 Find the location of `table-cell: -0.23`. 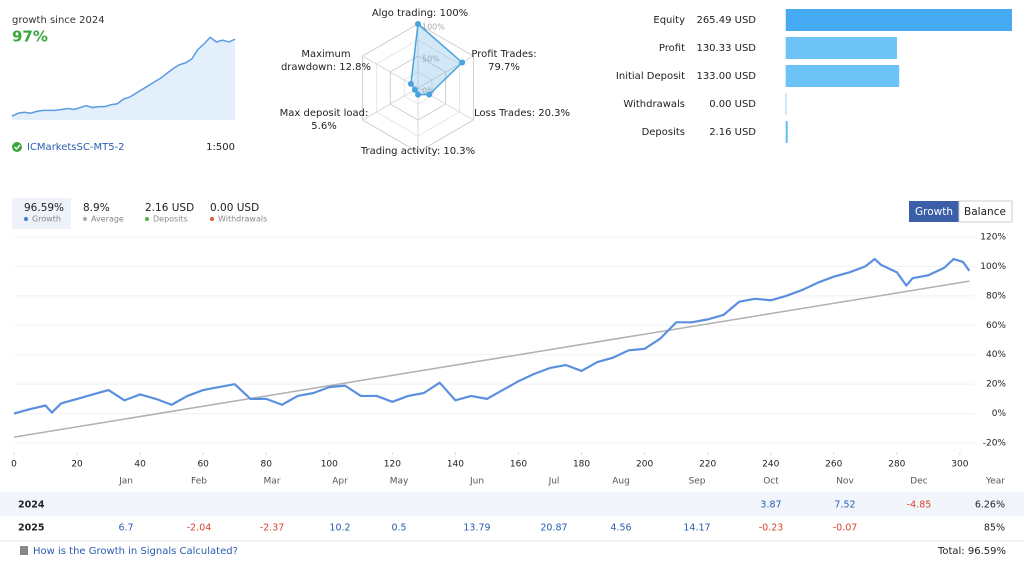

table-cell: -0.23 is located at coordinates (771, 528).